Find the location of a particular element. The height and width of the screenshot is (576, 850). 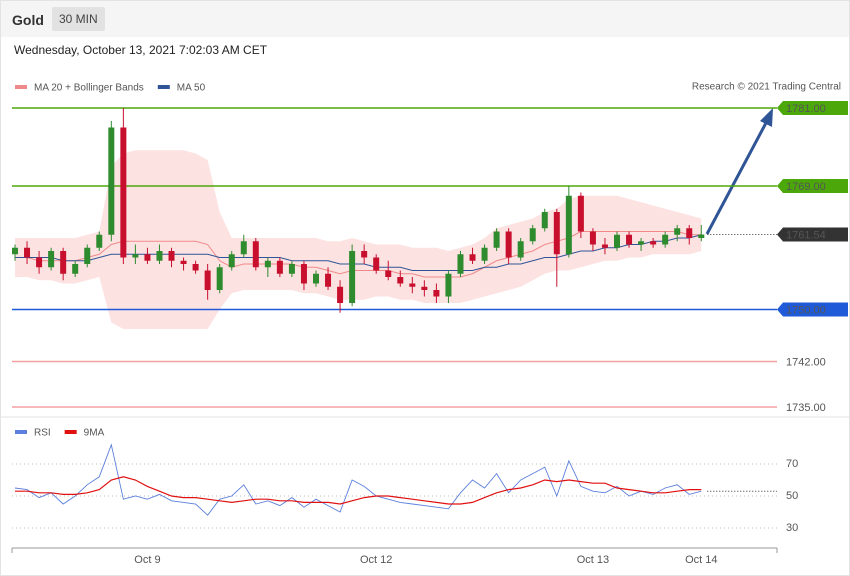

y-tick-label: 50 is located at coordinates (792, 496).